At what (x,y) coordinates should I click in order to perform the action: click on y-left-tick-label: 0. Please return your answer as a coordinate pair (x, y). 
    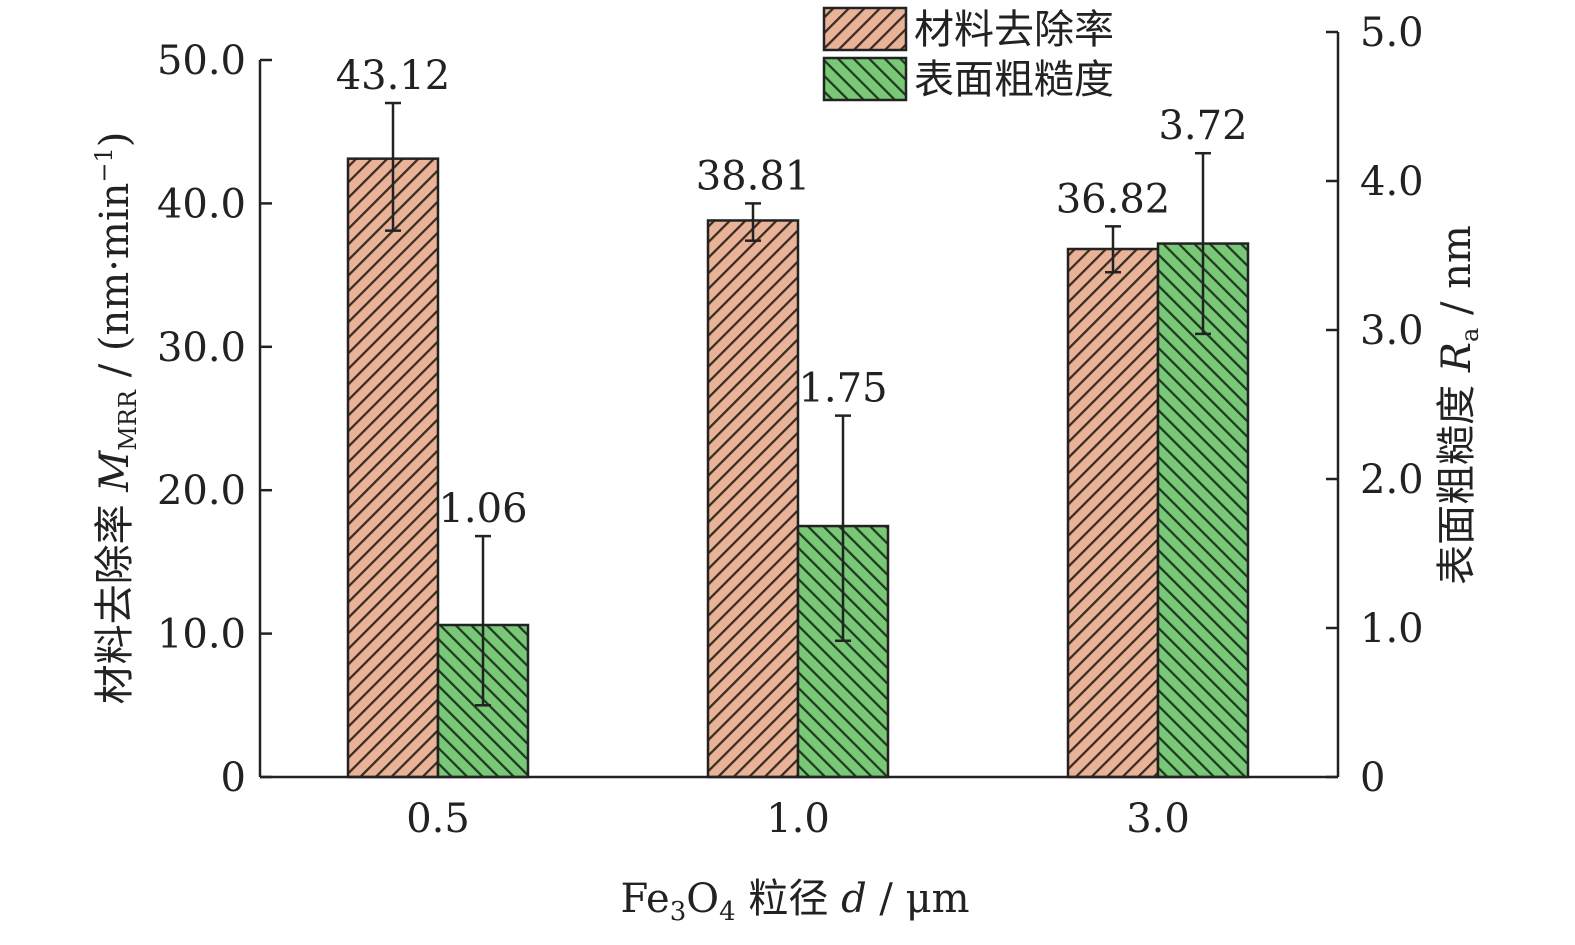
    Looking at the image, I should click on (233, 778).